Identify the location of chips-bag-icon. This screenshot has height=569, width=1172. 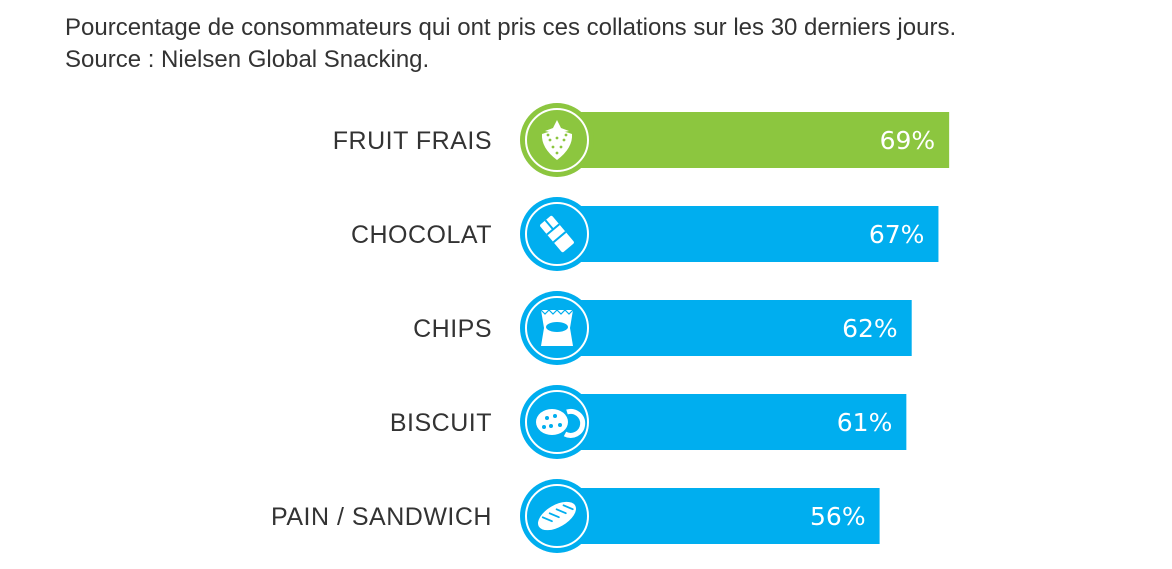
(557, 327).